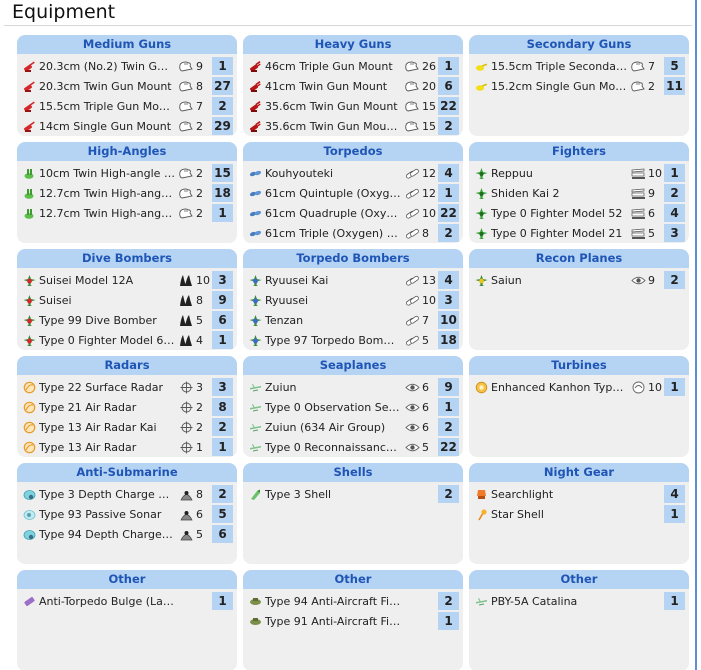 This screenshot has width=701, height=670. What do you see at coordinates (579, 601) in the screenshot?
I see `equipment-row: PBY-5A Catalina 1` at bounding box center [579, 601].